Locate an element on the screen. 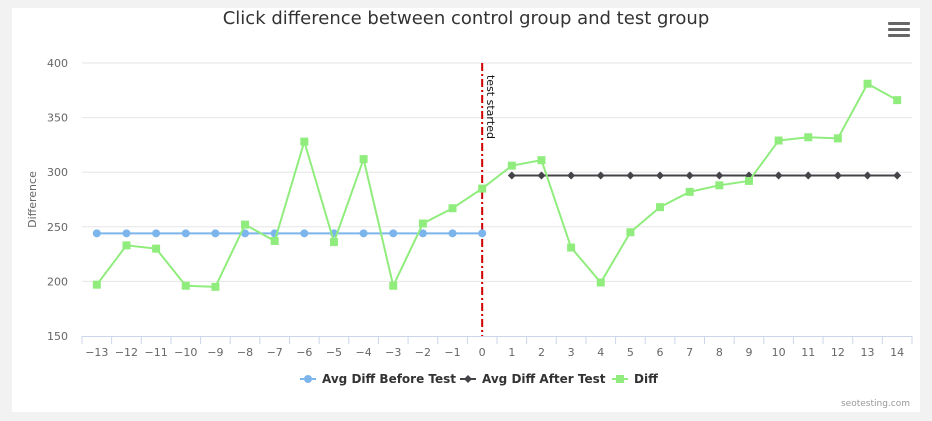 The width and height of the screenshot is (932, 421). x-tick-label: 1 is located at coordinates (511, 352).